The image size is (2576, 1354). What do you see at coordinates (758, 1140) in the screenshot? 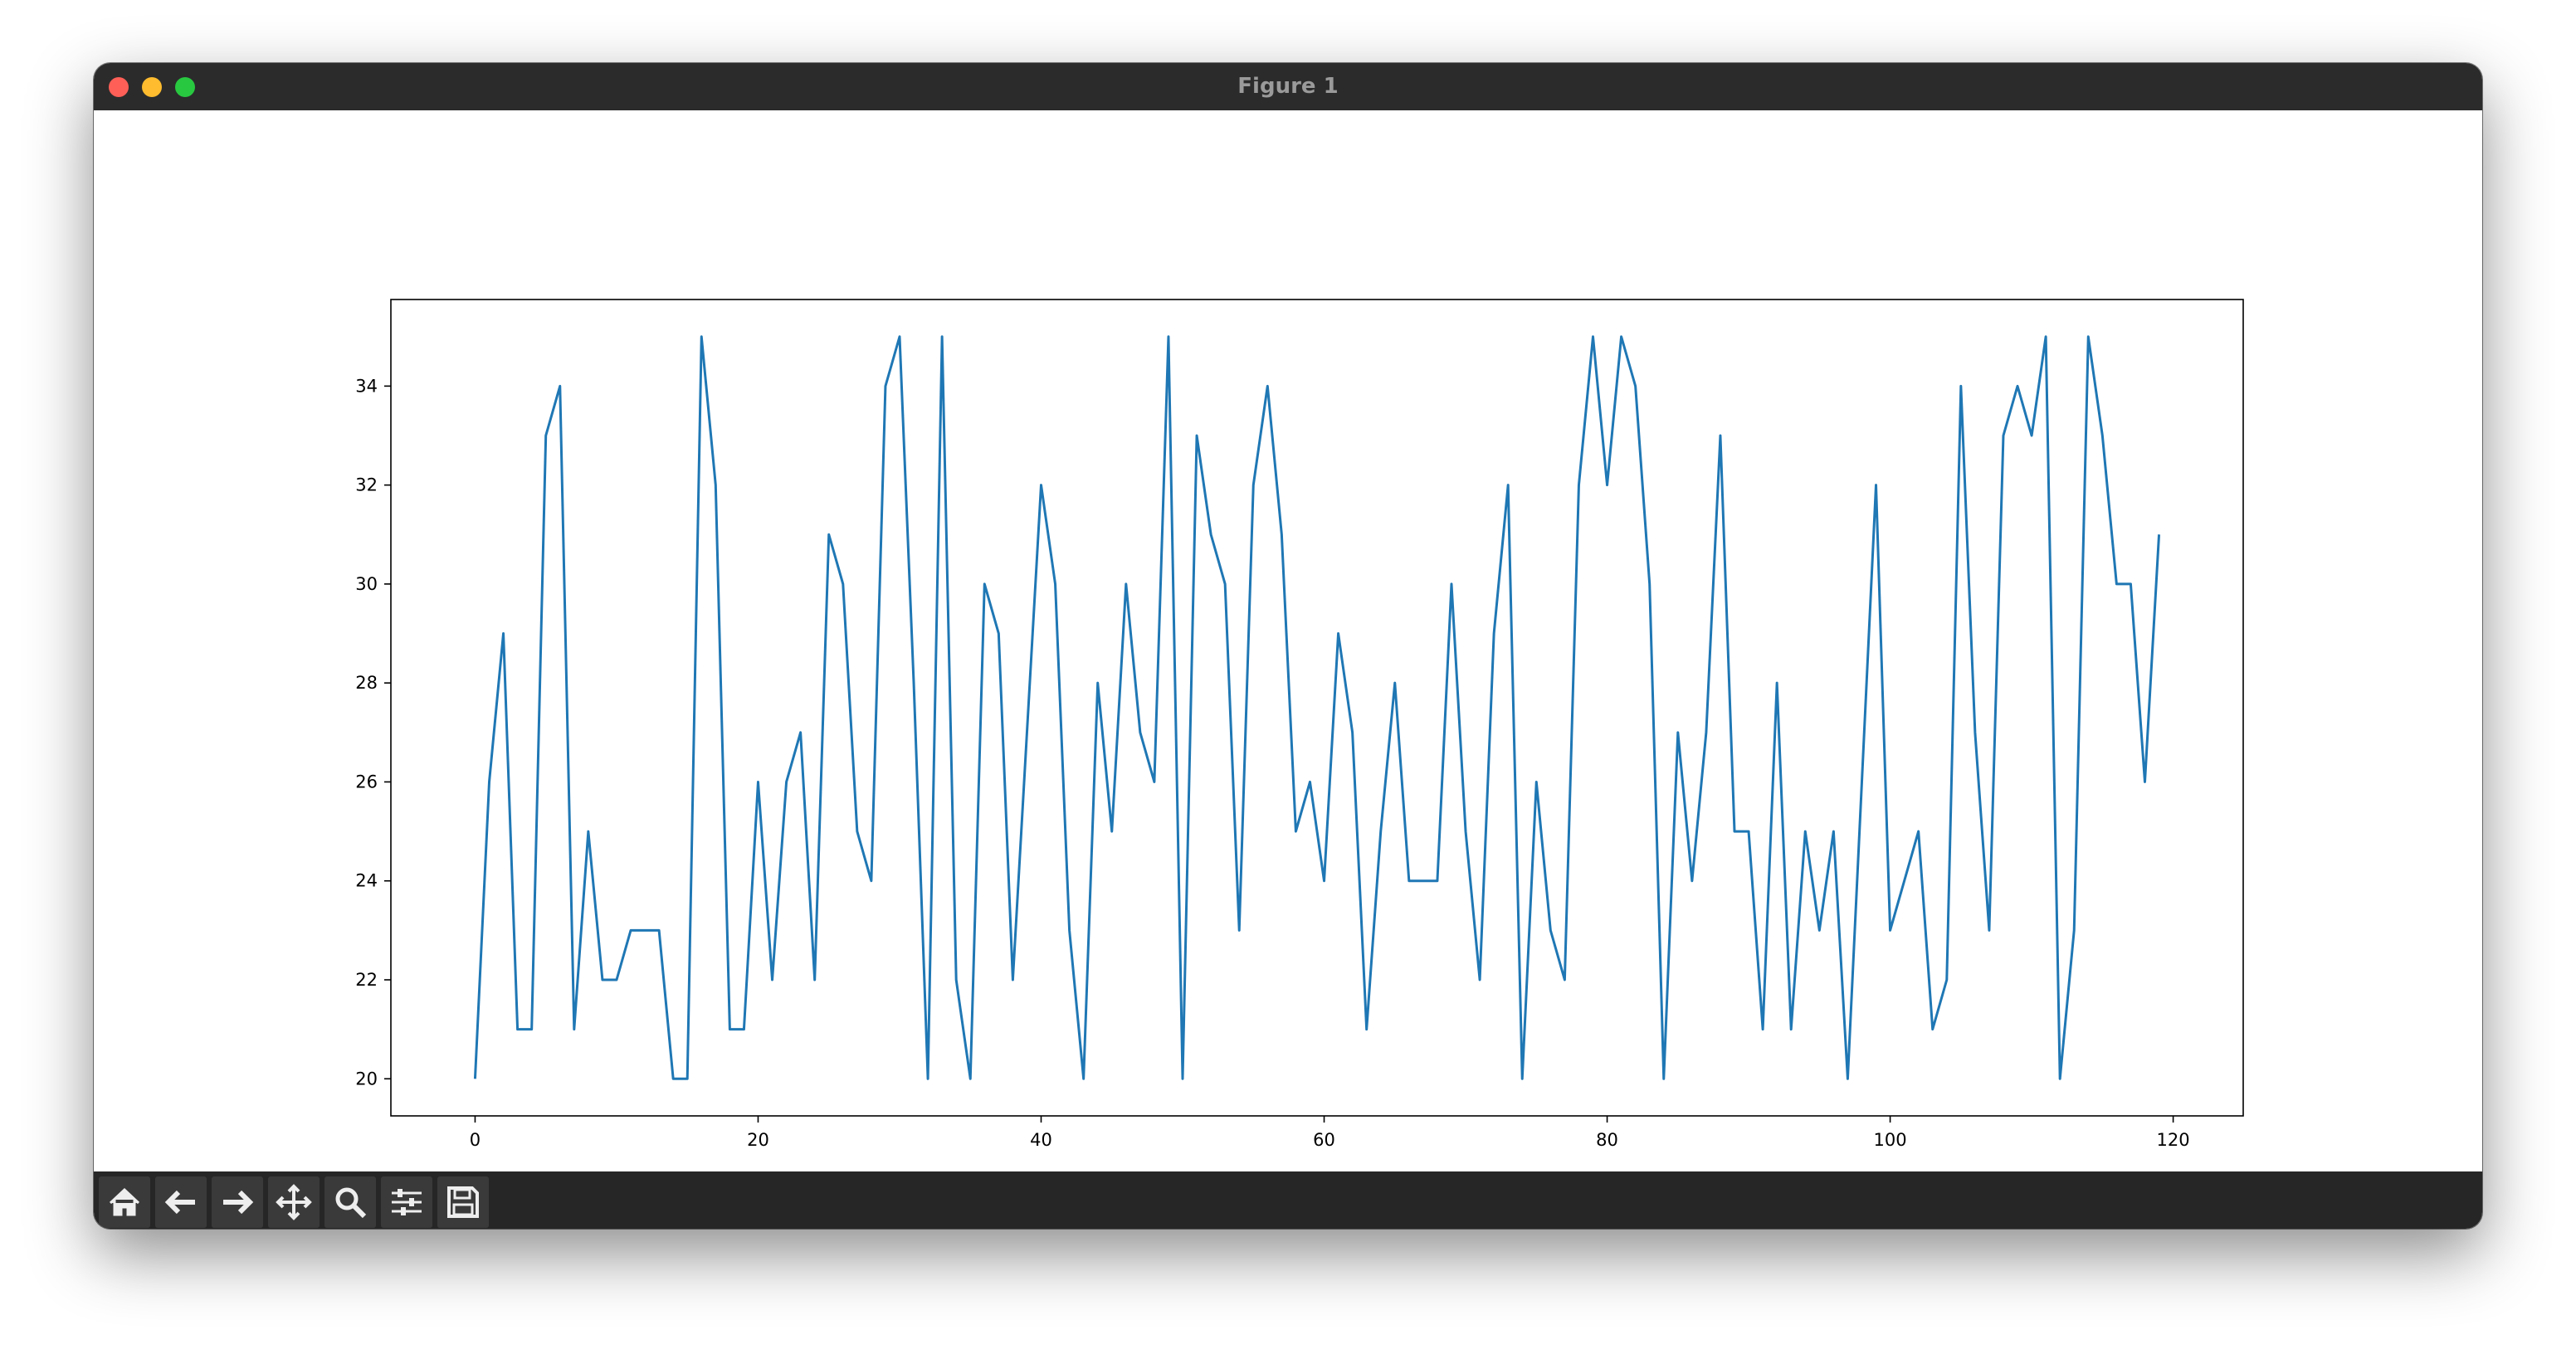
I see `x-tick-label: 20` at bounding box center [758, 1140].